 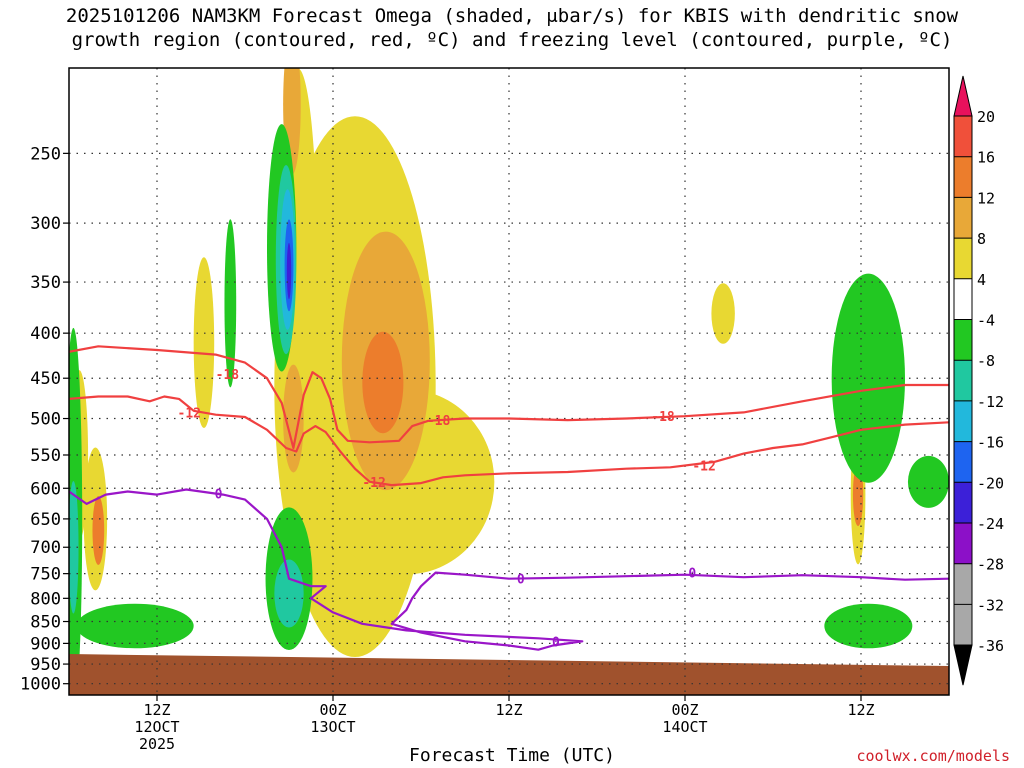 What do you see at coordinates (986, 117) in the screenshot?
I see `colorbar-label: 20` at bounding box center [986, 117].